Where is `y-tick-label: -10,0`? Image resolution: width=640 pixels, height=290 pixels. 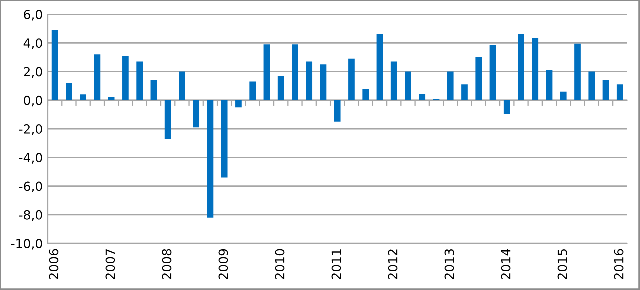
y-tick-label: -10,0 is located at coordinates (26, 244).